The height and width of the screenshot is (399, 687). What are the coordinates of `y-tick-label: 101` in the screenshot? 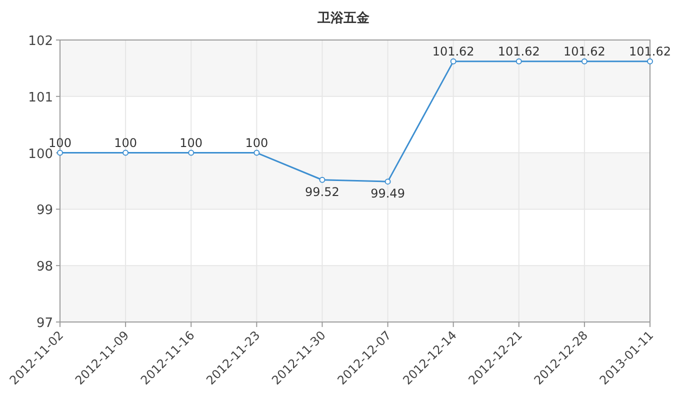 It's located at (40, 98).